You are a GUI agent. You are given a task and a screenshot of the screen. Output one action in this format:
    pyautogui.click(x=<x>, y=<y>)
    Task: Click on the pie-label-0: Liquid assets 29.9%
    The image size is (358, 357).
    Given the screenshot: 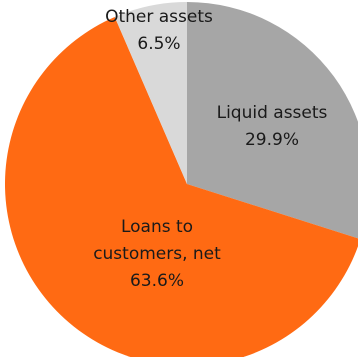 What is the action you would take?
    pyautogui.click(x=272, y=126)
    